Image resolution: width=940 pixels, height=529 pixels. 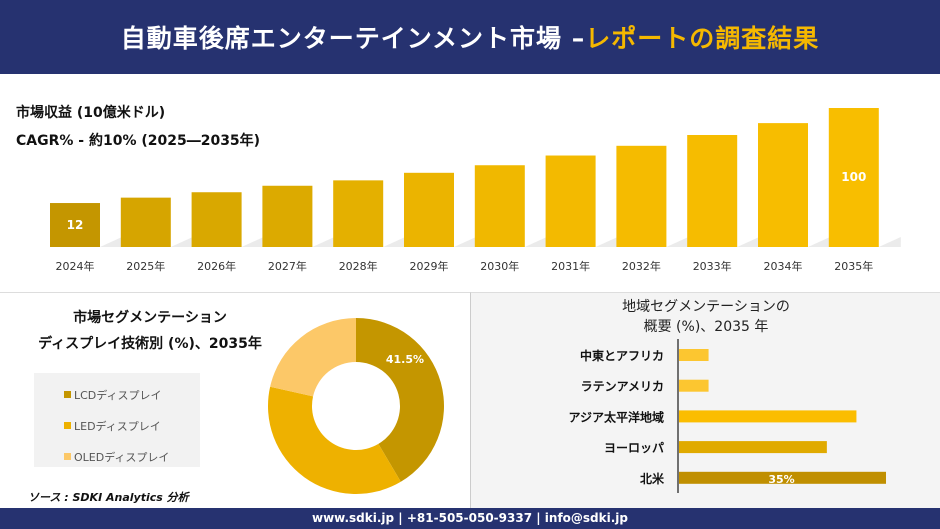 What do you see at coordinates (641, 266) in the screenshot?
I see `year-tick-label: 2032年` at bounding box center [641, 266].